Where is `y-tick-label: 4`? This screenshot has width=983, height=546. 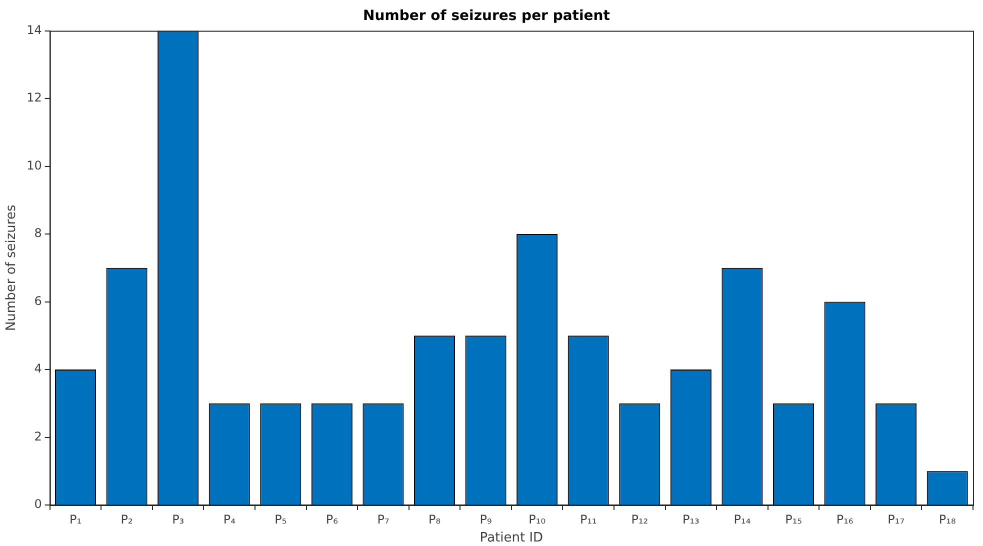 y-tick-label: 4 is located at coordinates (38, 369).